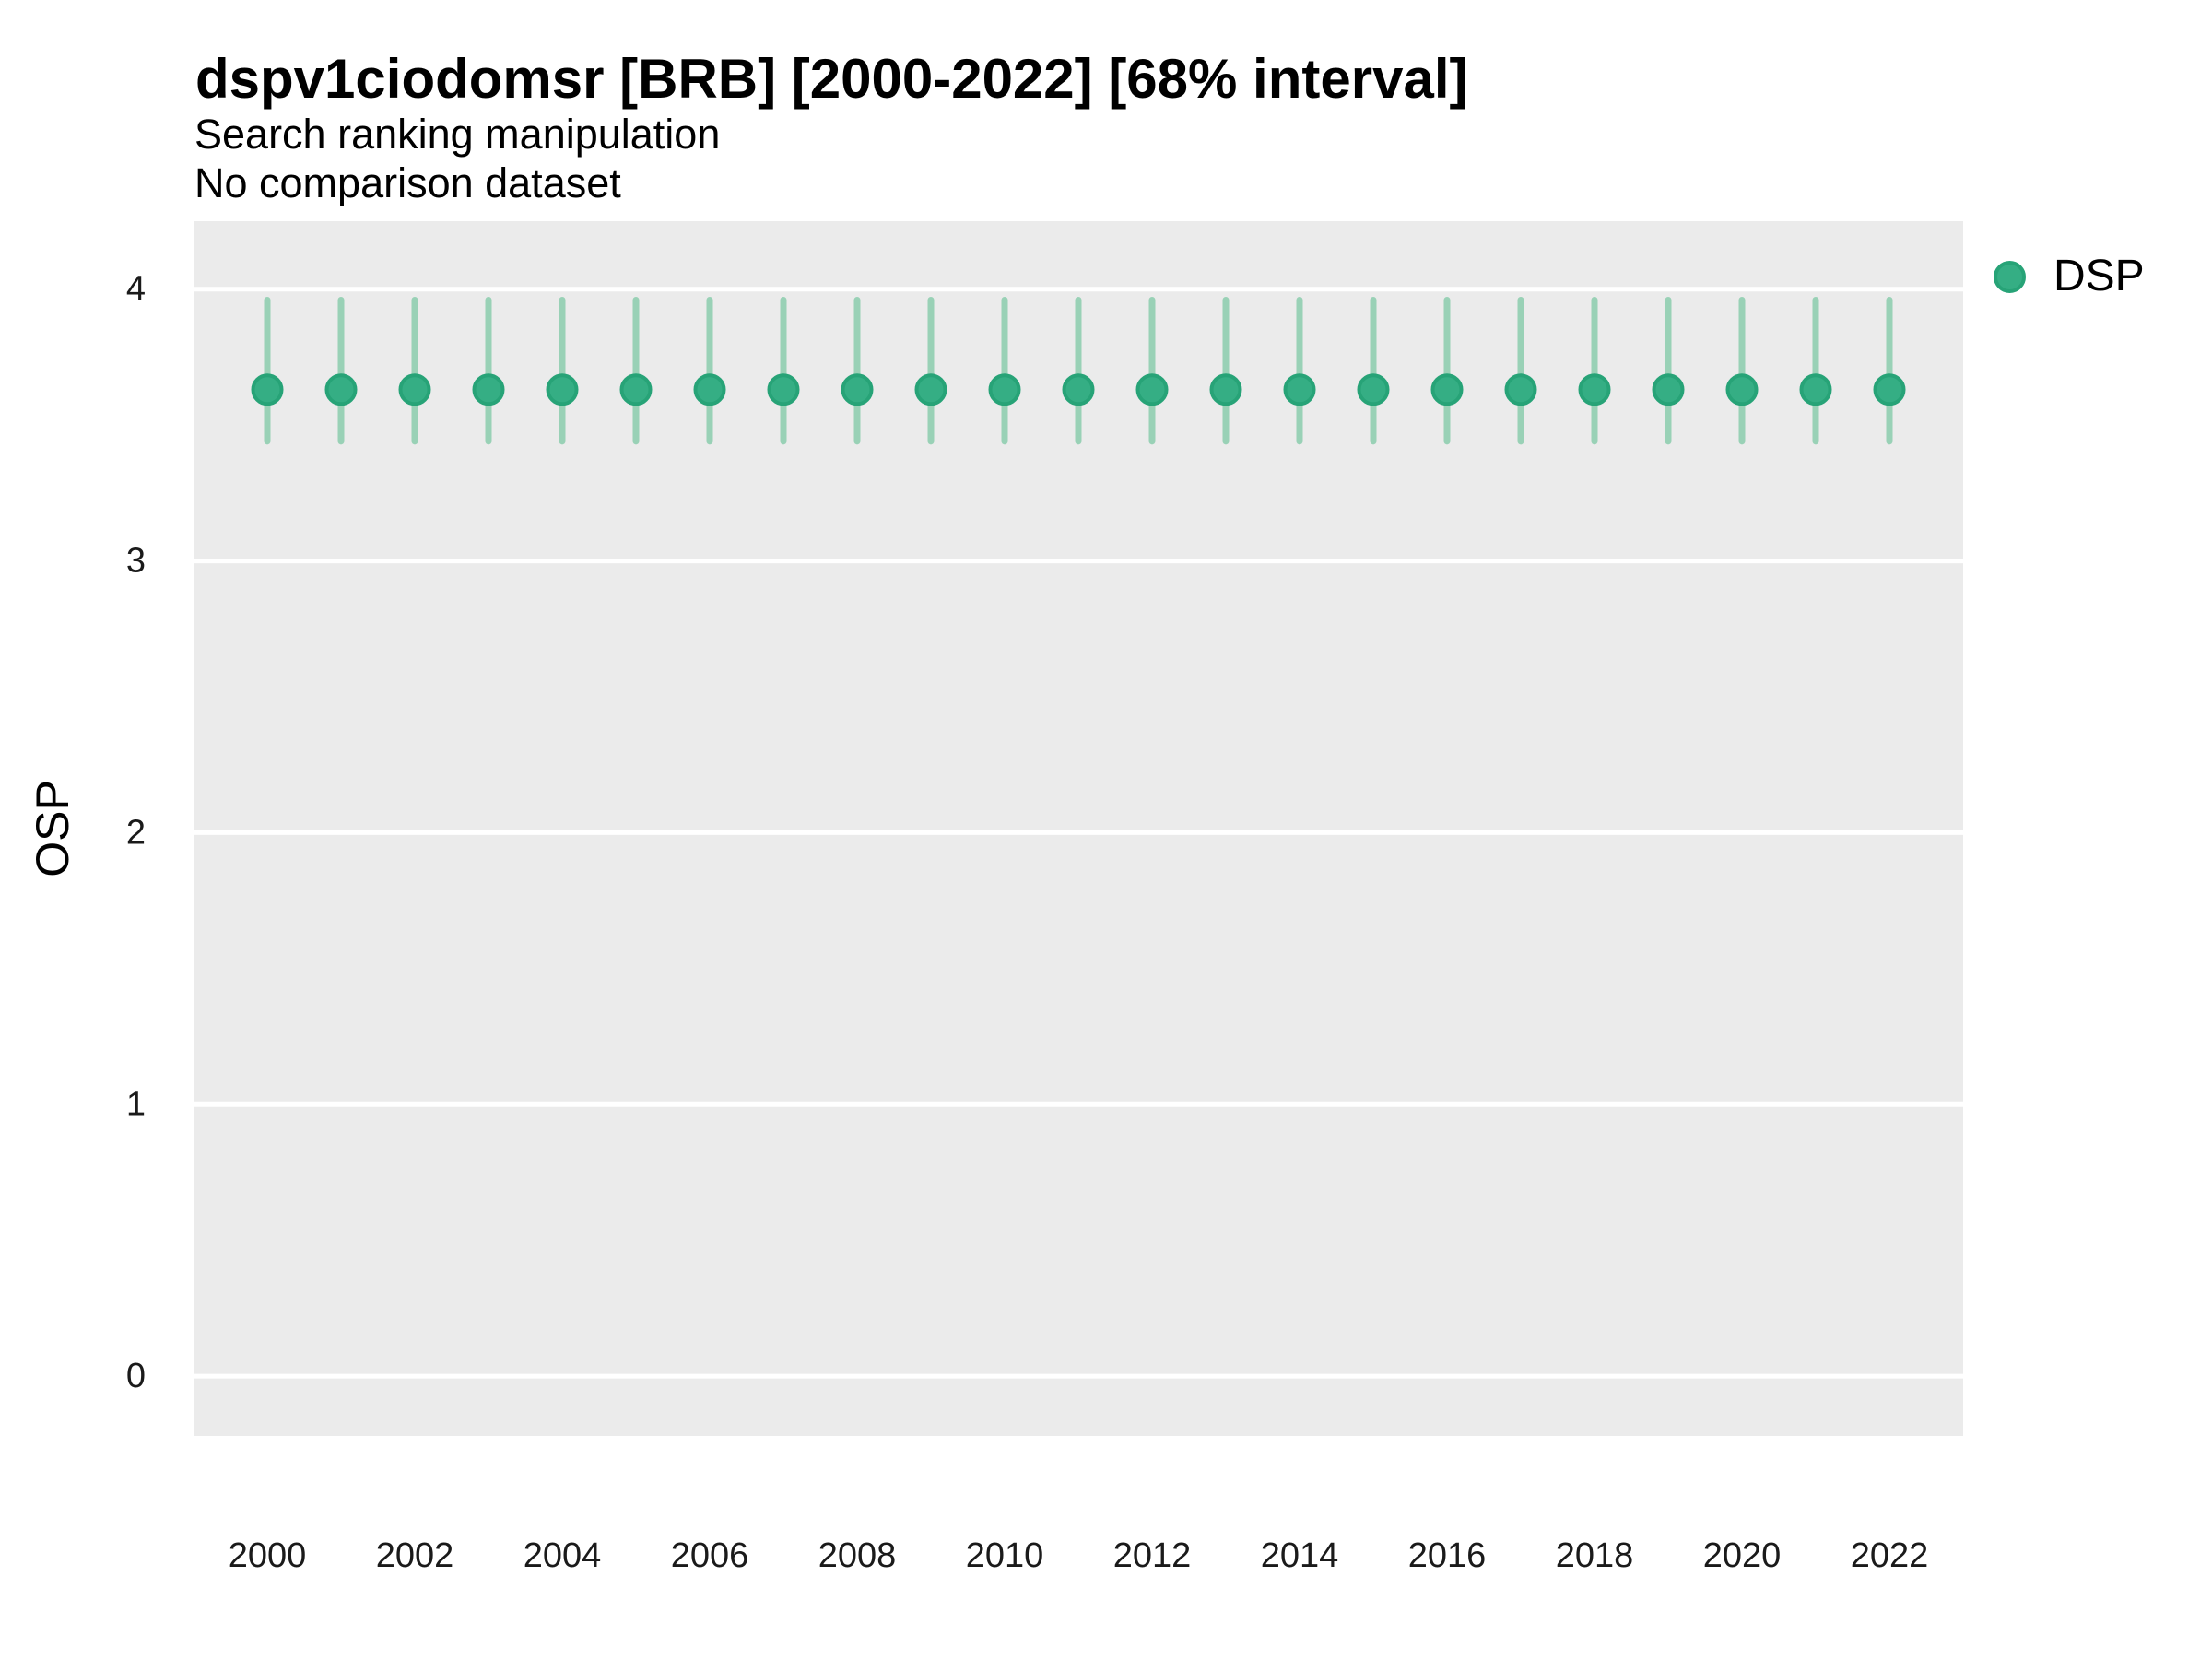 This screenshot has height=1659, width=2212. I want to click on legend: DSP, so click(2069, 276).